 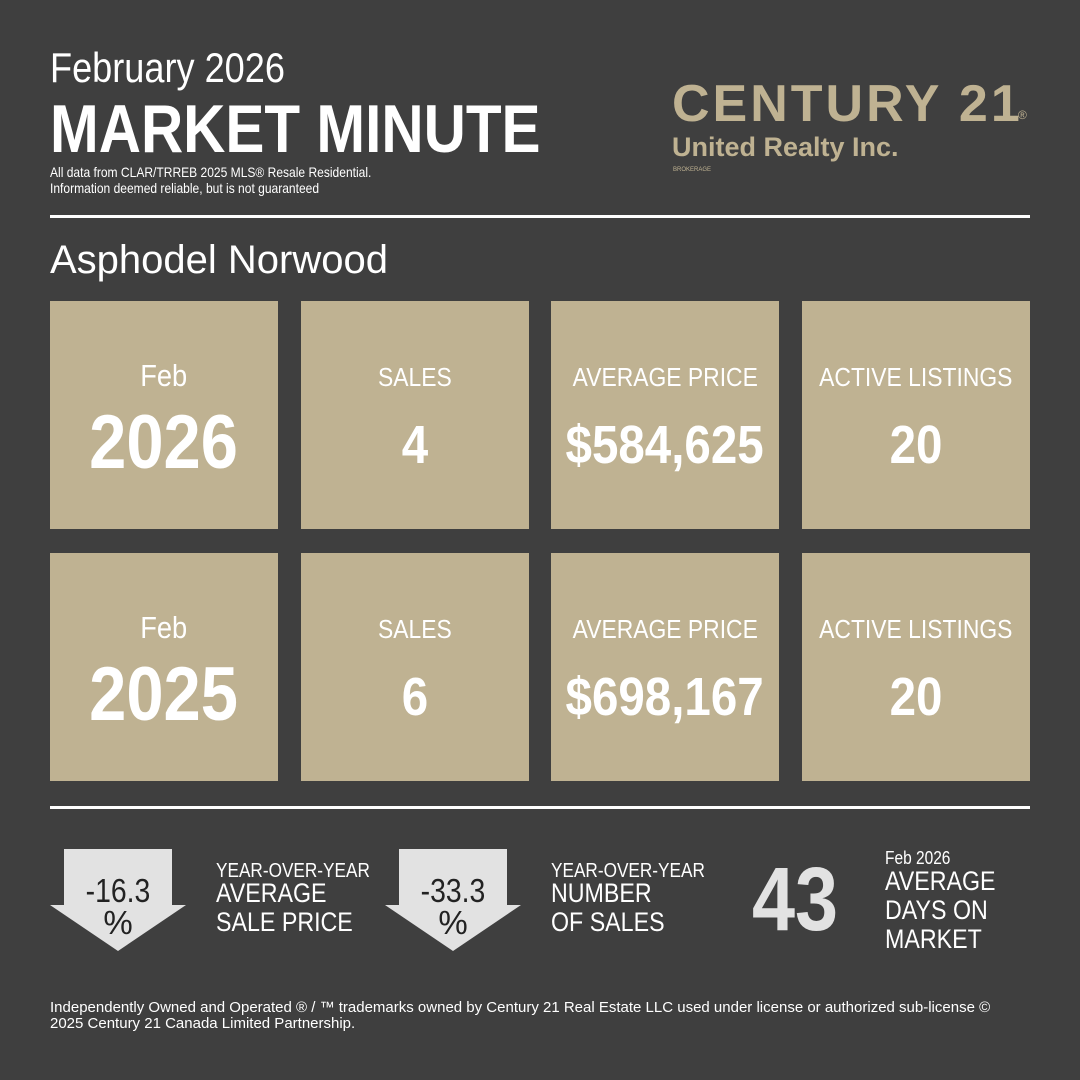 I want to click on period-year: 2026, so click(x=164, y=442).